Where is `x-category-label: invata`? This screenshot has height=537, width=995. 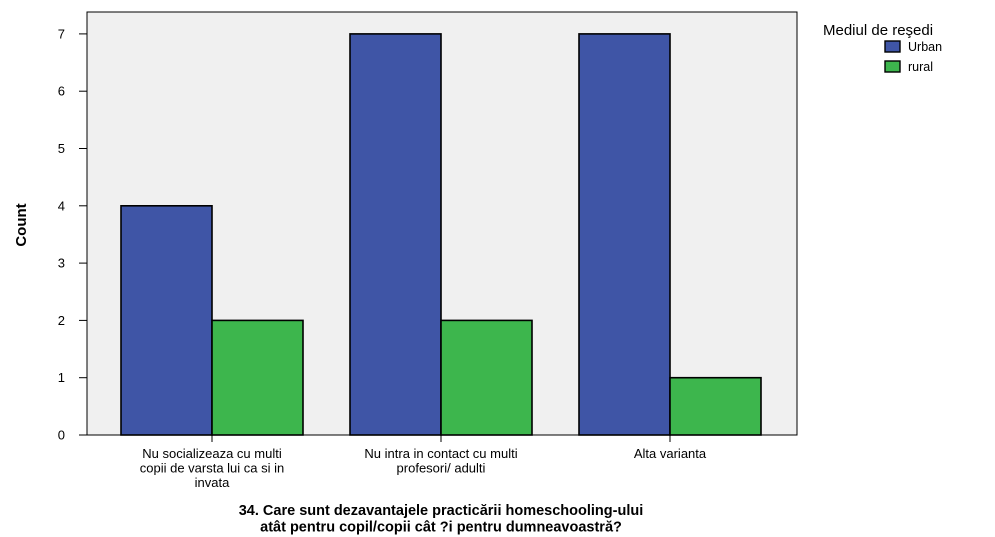 x-category-label: invata is located at coordinates (212, 482).